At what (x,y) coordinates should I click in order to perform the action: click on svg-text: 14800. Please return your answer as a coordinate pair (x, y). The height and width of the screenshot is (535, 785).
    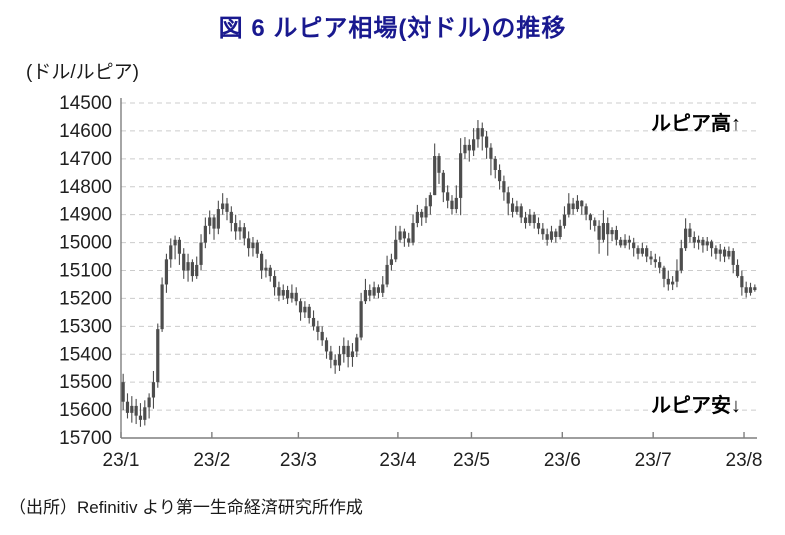
    Looking at the image, I should click on (85, 187).